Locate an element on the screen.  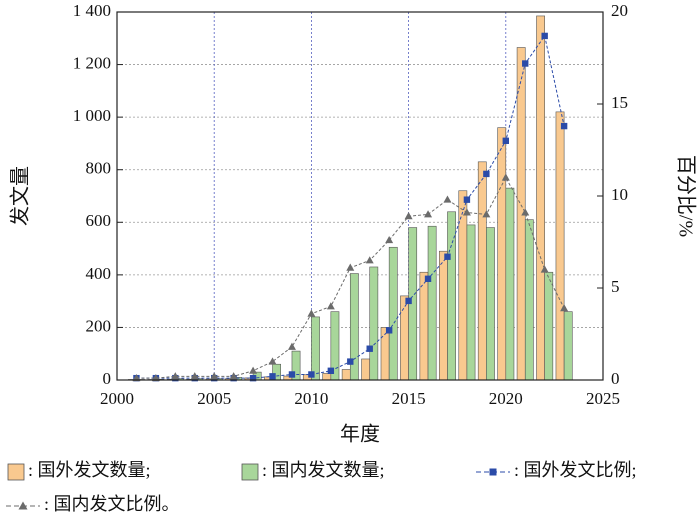
legend-label: : 国内发文数量; is located at coordinates (323, 470).